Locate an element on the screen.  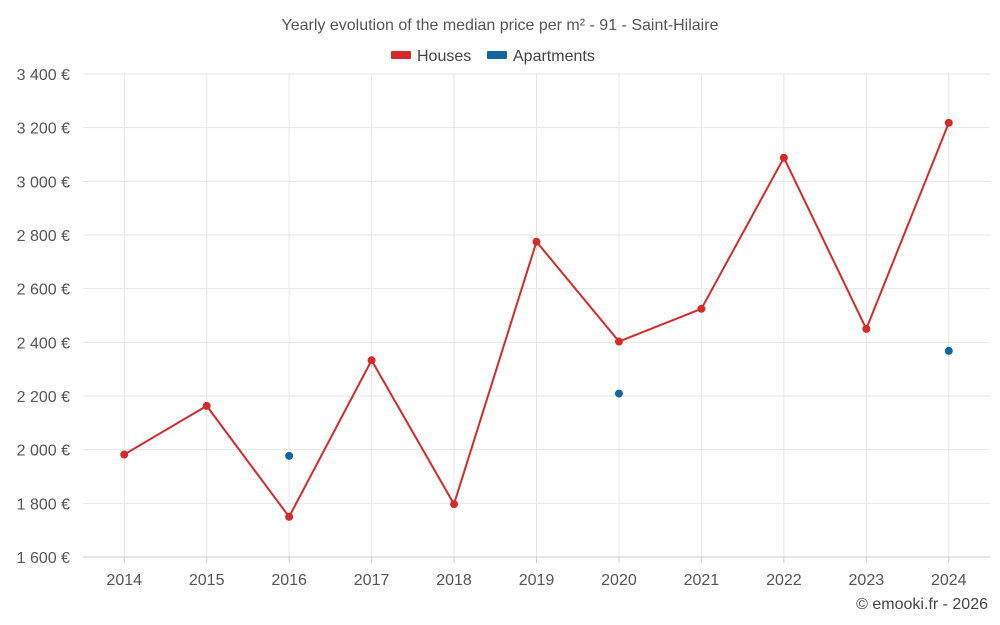
legend-label-houses: Houses is located at coordinates (444, 56).